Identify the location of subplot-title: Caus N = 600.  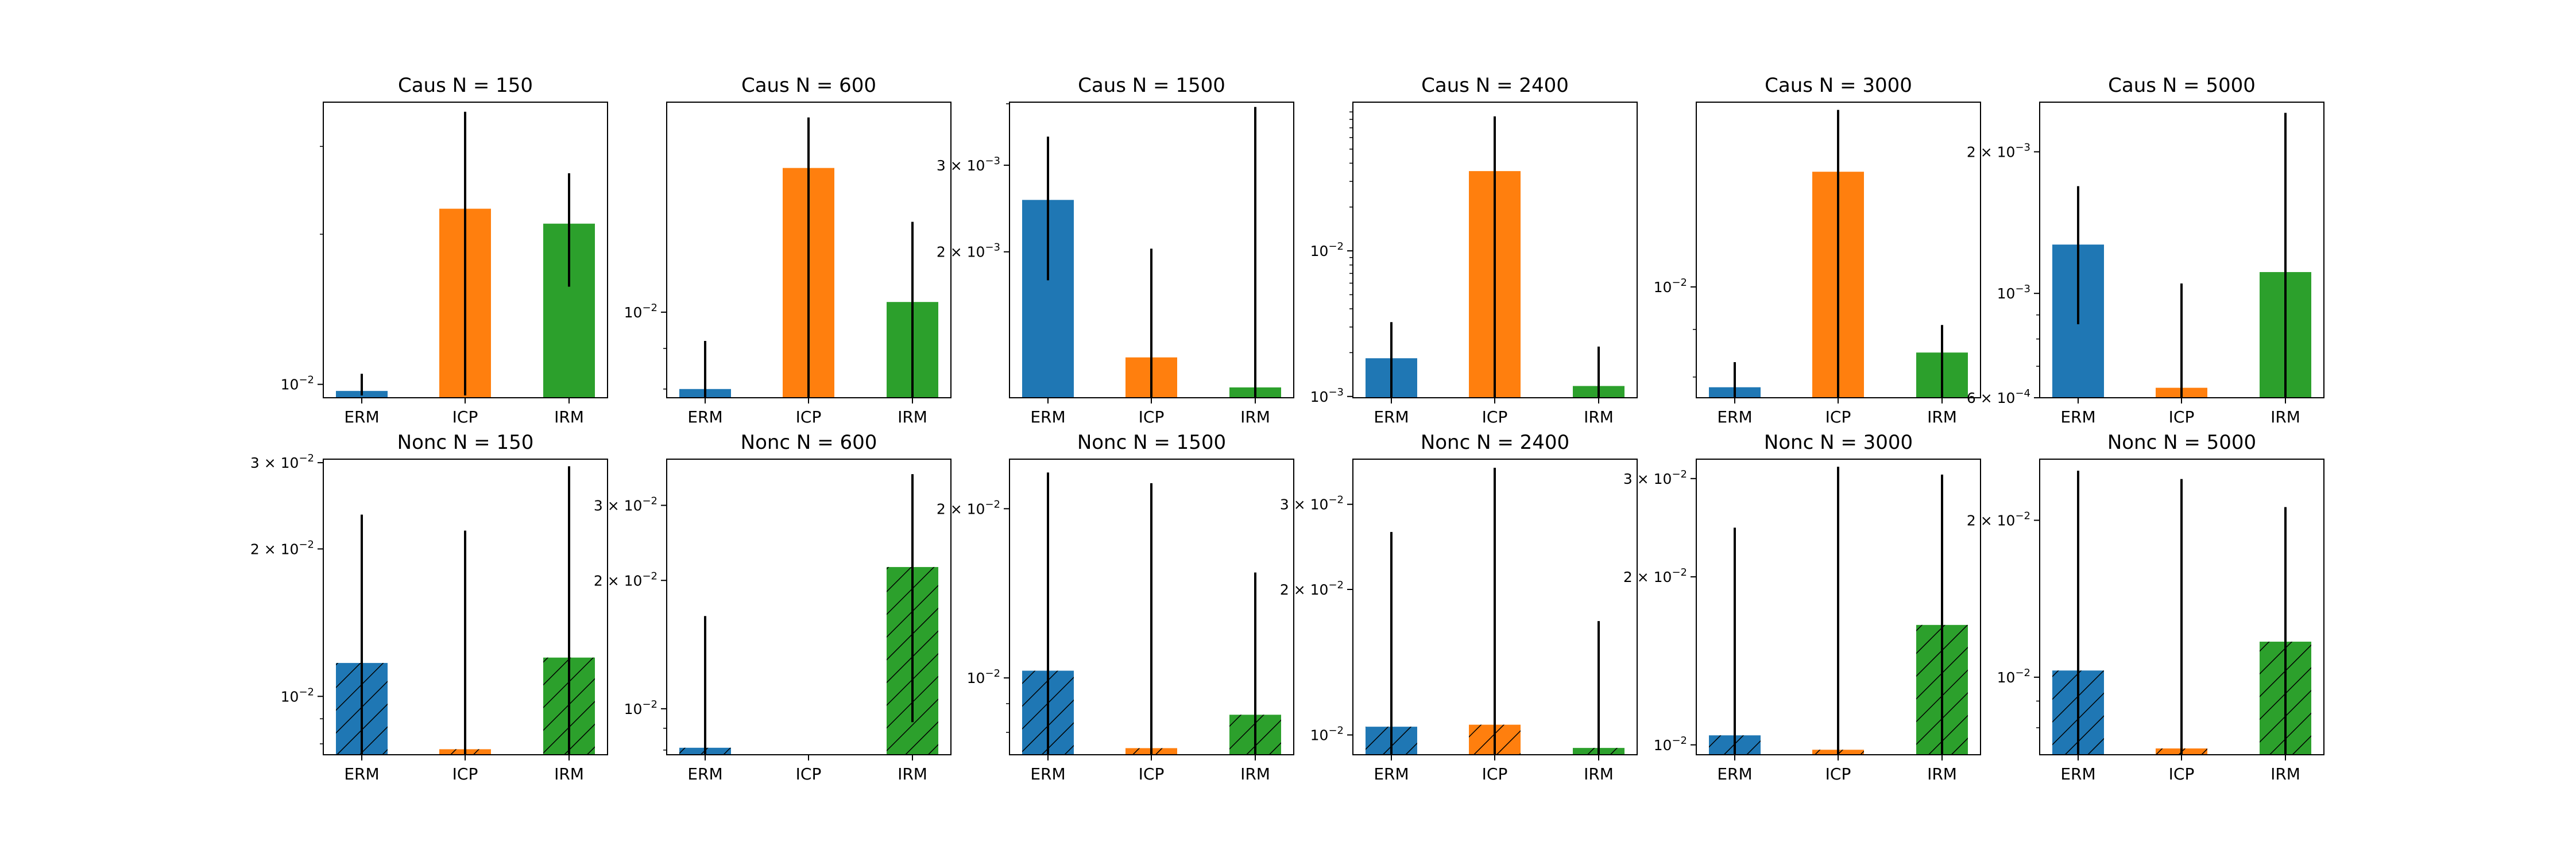
(808, 85).